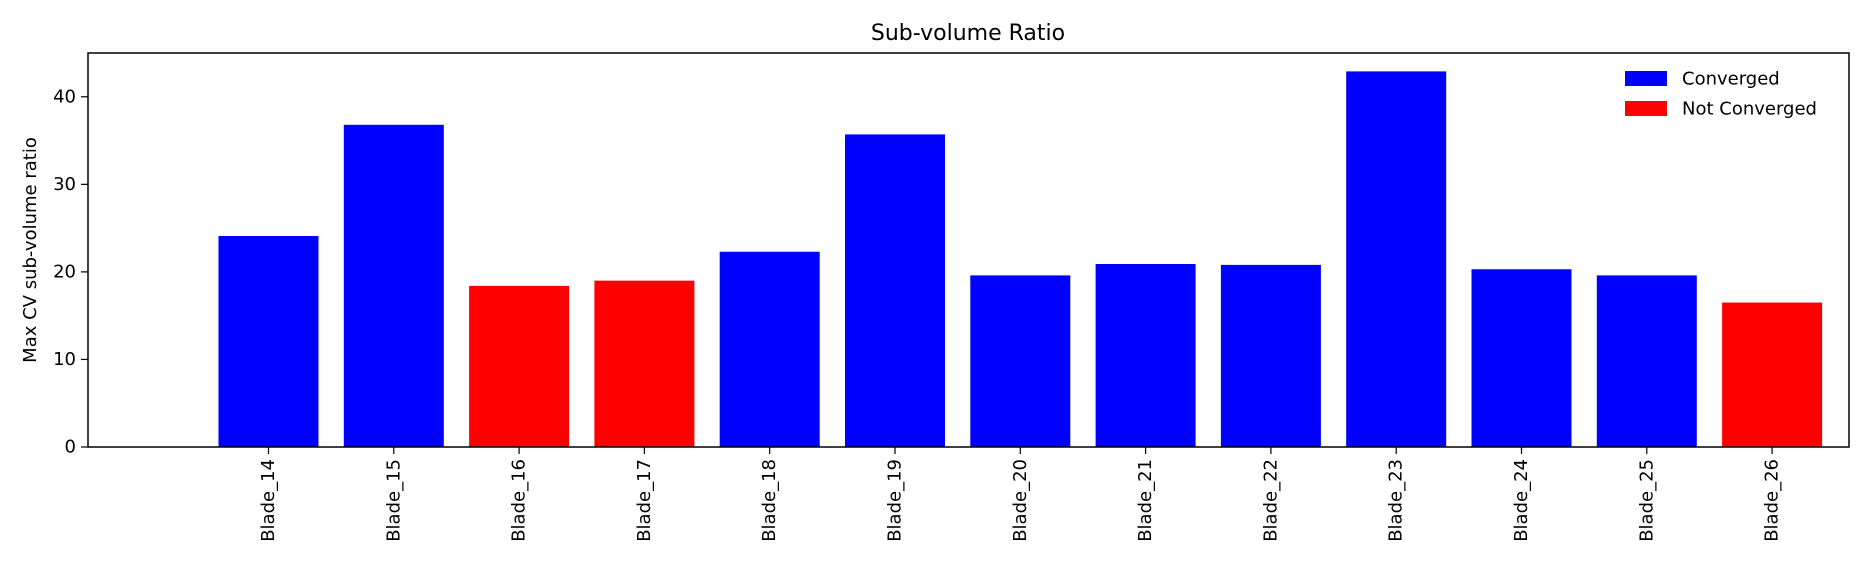  What do you see at coordinates (1646, 500) in the screenshot?
I see `x-tick-label: Blade_25` at bounding box center [1646, 500].